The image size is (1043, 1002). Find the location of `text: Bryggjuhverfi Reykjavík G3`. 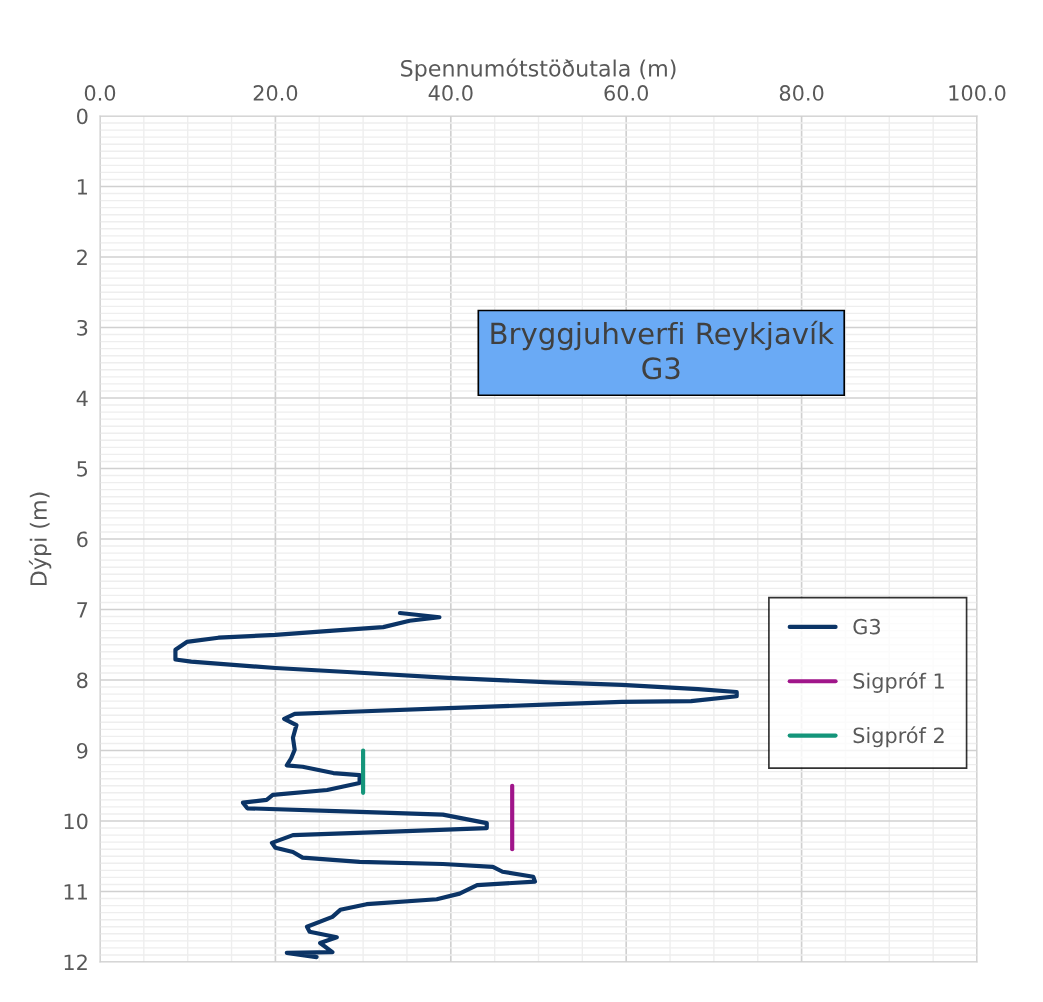

text: Bryggjuhverfi Reykjavík G3 is located at coordinates (662, 350).